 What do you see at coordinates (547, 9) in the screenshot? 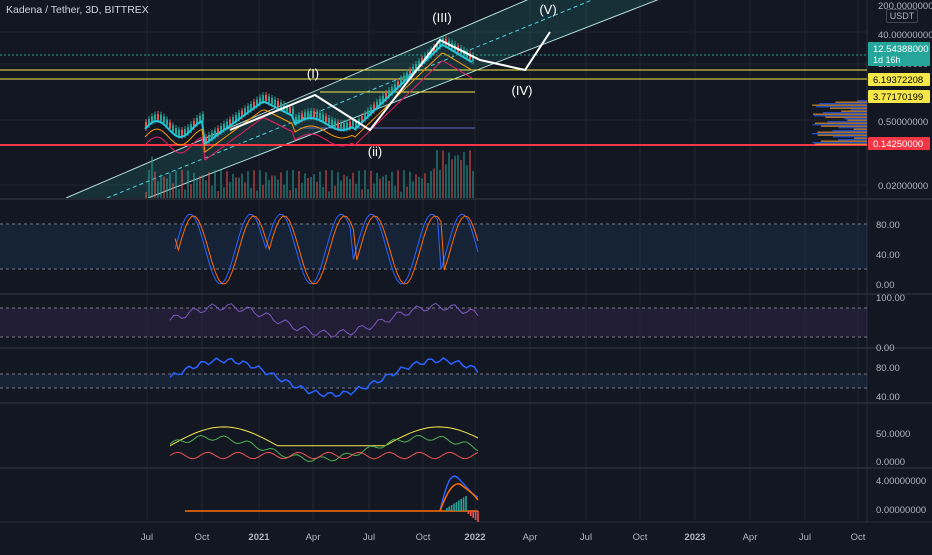
I see `wave-label-V: (V)` at bounding box center [547, 9].